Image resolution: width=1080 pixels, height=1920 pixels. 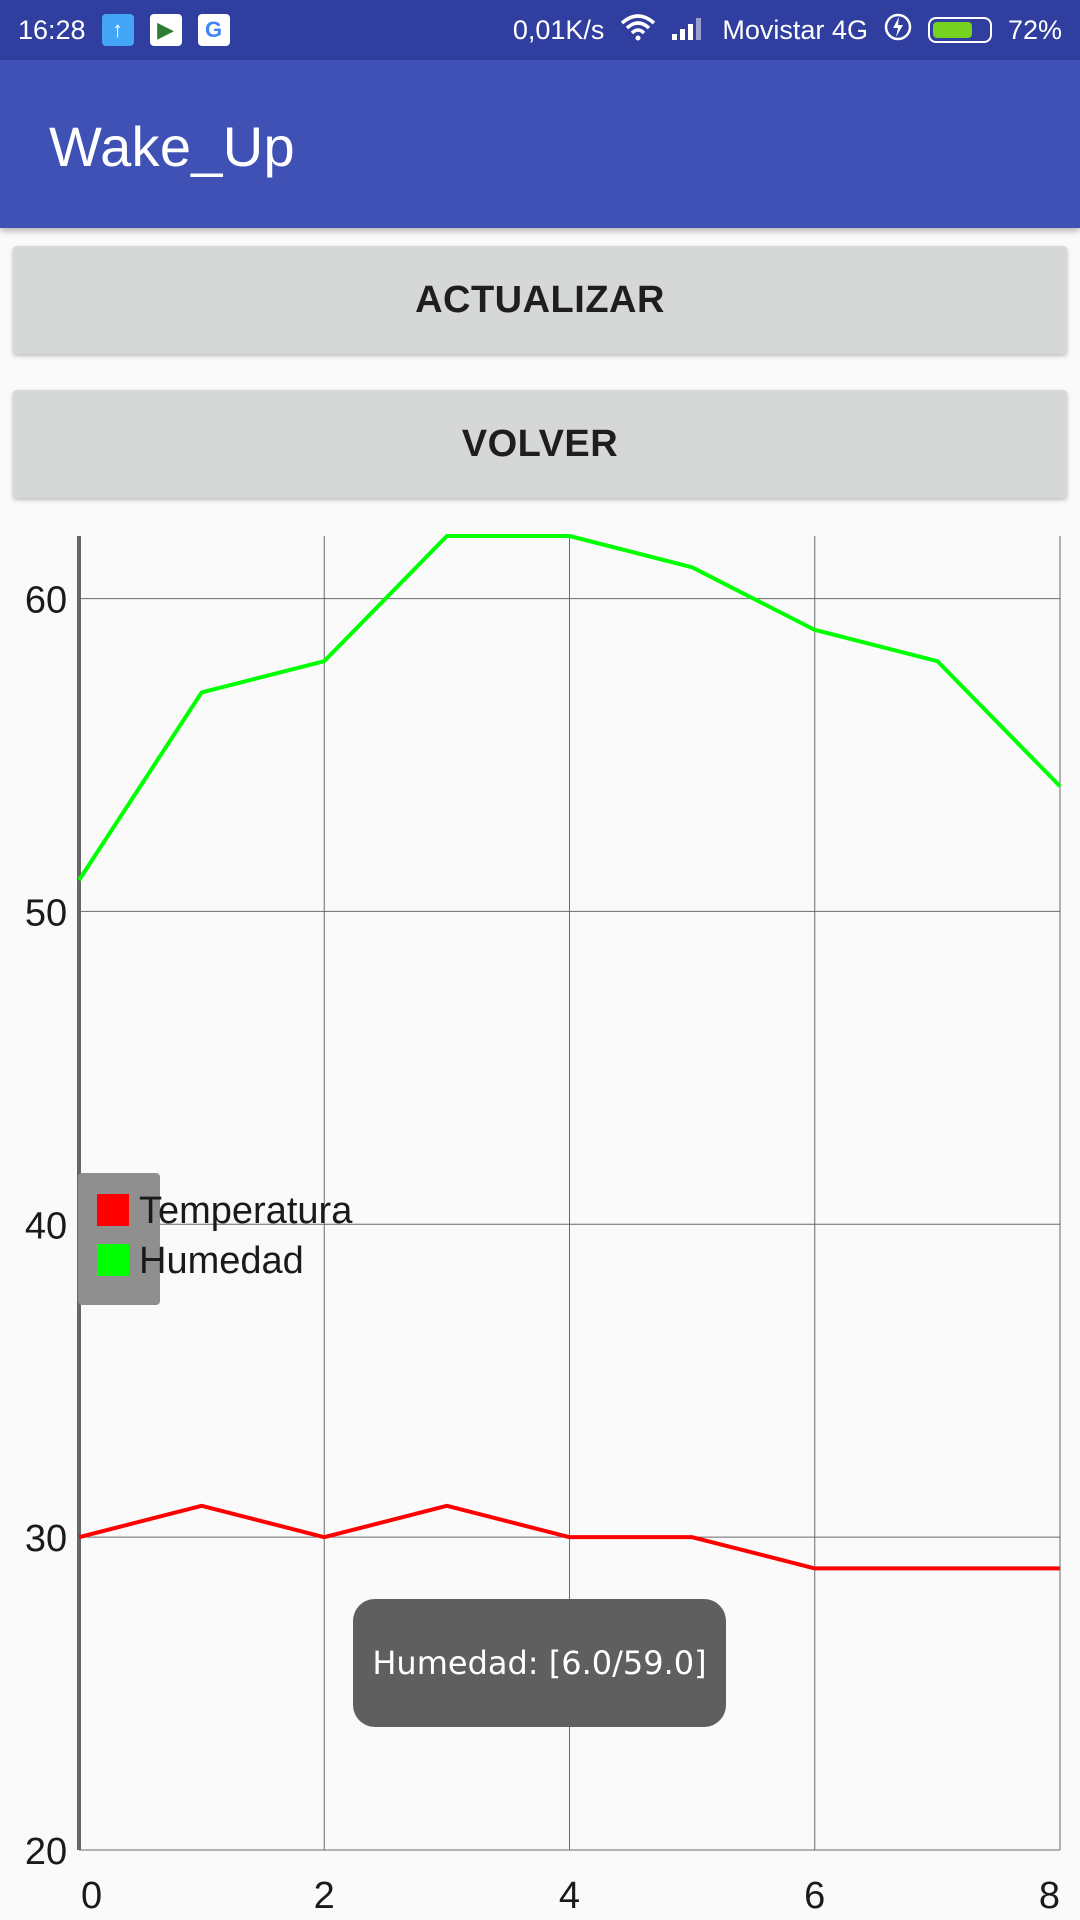 I want to click on google-icon: G, so click(x=213, y=30).